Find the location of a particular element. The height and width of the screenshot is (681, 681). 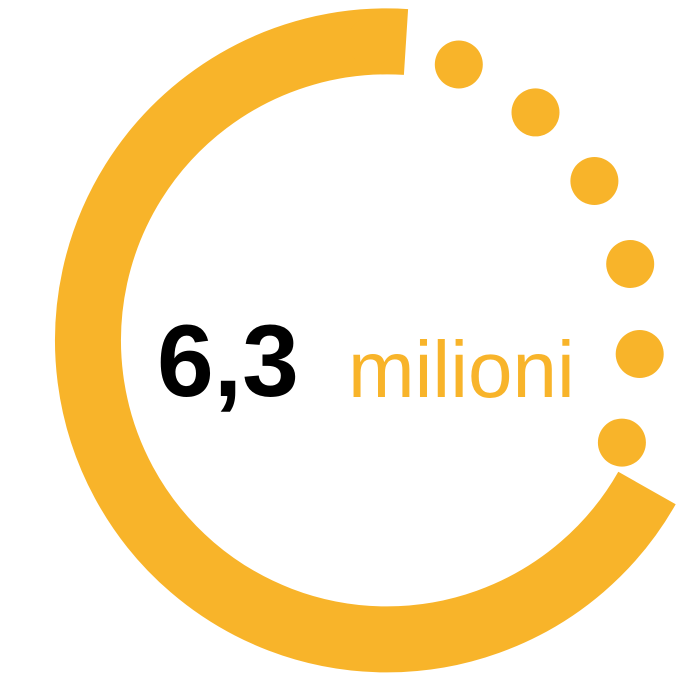

statistic-number: 6,3 is located at coordinates (228, 361).